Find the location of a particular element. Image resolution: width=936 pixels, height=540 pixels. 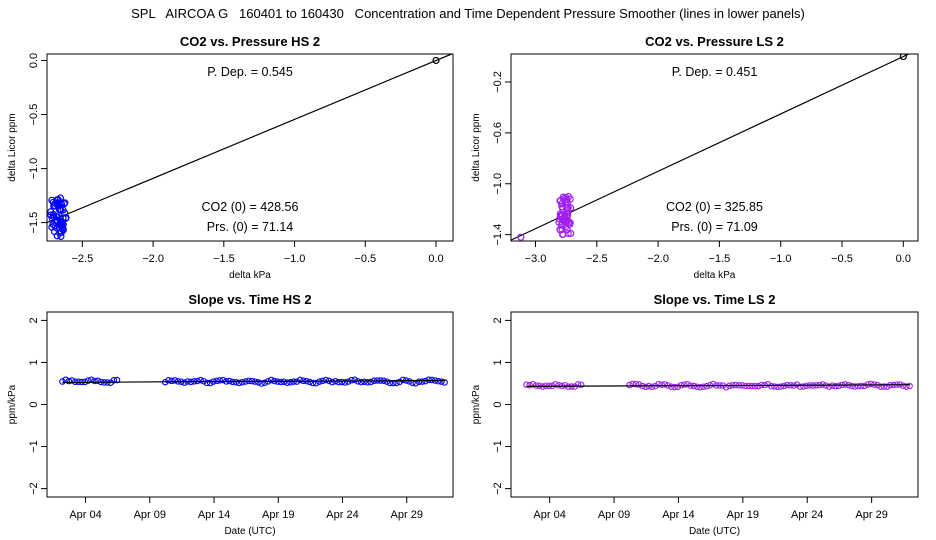

panel-title: CO2 vs. Pressure LS 2 is located at coordinates (714, 41).